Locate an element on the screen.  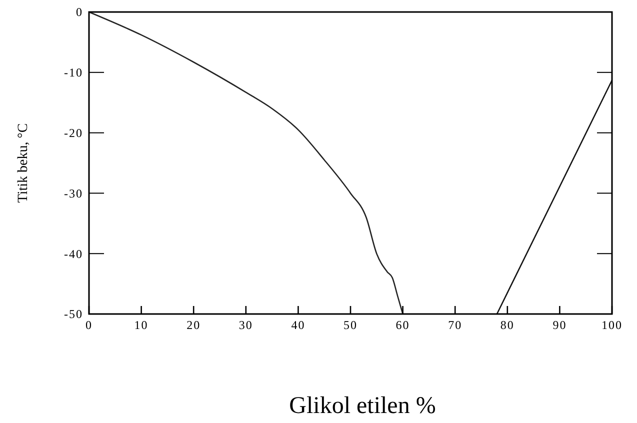
x-tick-label: 90 is located at coordinates (559, 325).